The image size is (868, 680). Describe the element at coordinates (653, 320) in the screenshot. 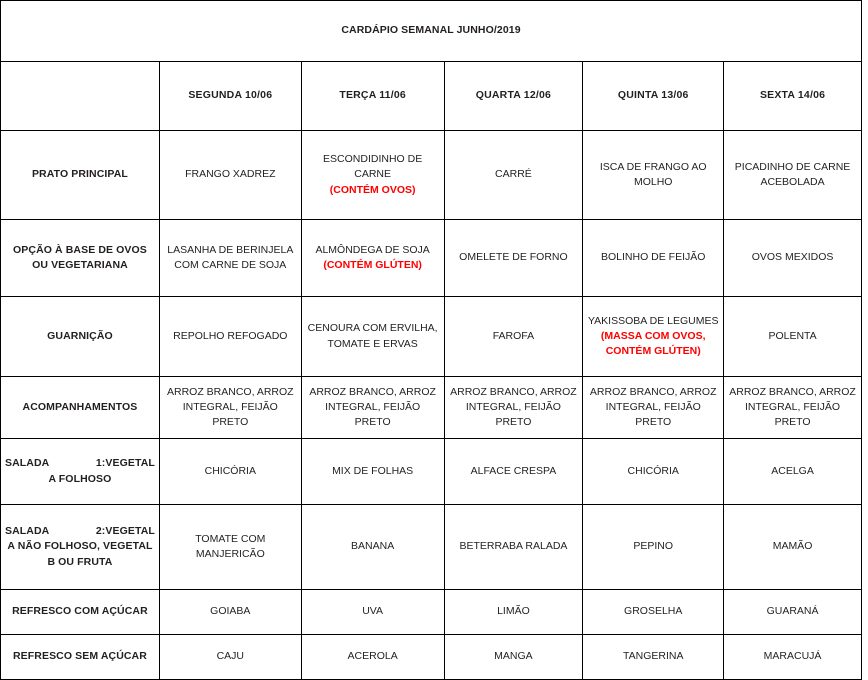

I see `cell-main-text: YAKISSOBA DE LEGUMES` at that location.